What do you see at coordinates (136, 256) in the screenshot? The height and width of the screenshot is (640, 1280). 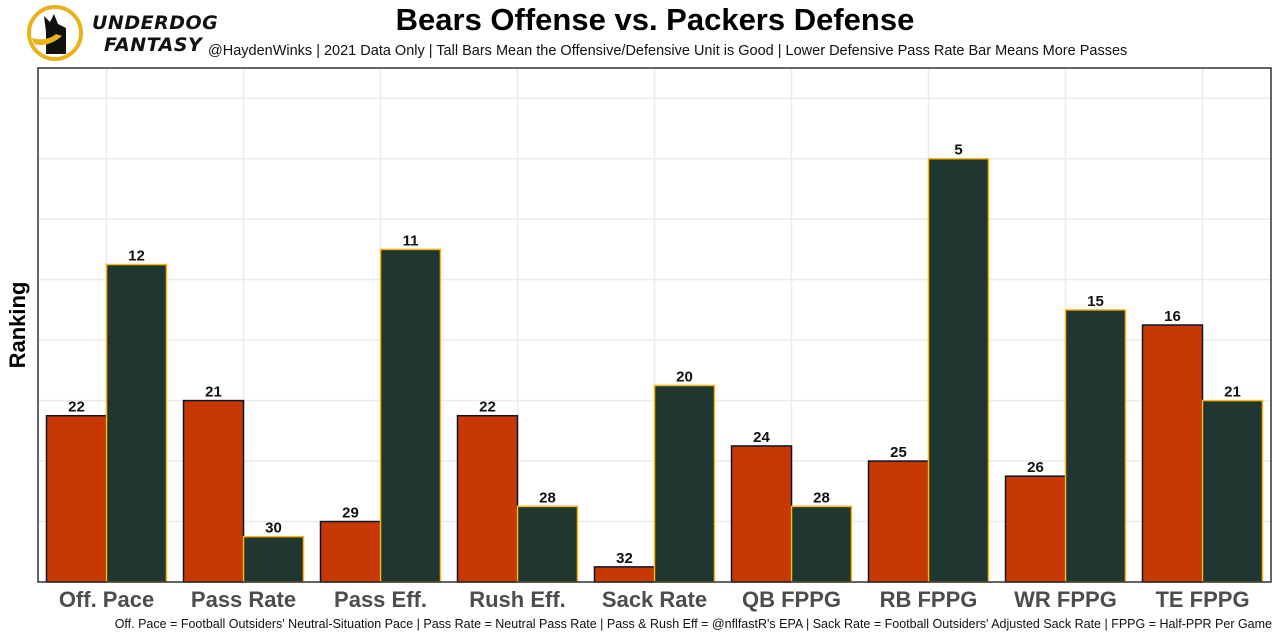 I see `data-label: 12` at bounding box center [136, 256].